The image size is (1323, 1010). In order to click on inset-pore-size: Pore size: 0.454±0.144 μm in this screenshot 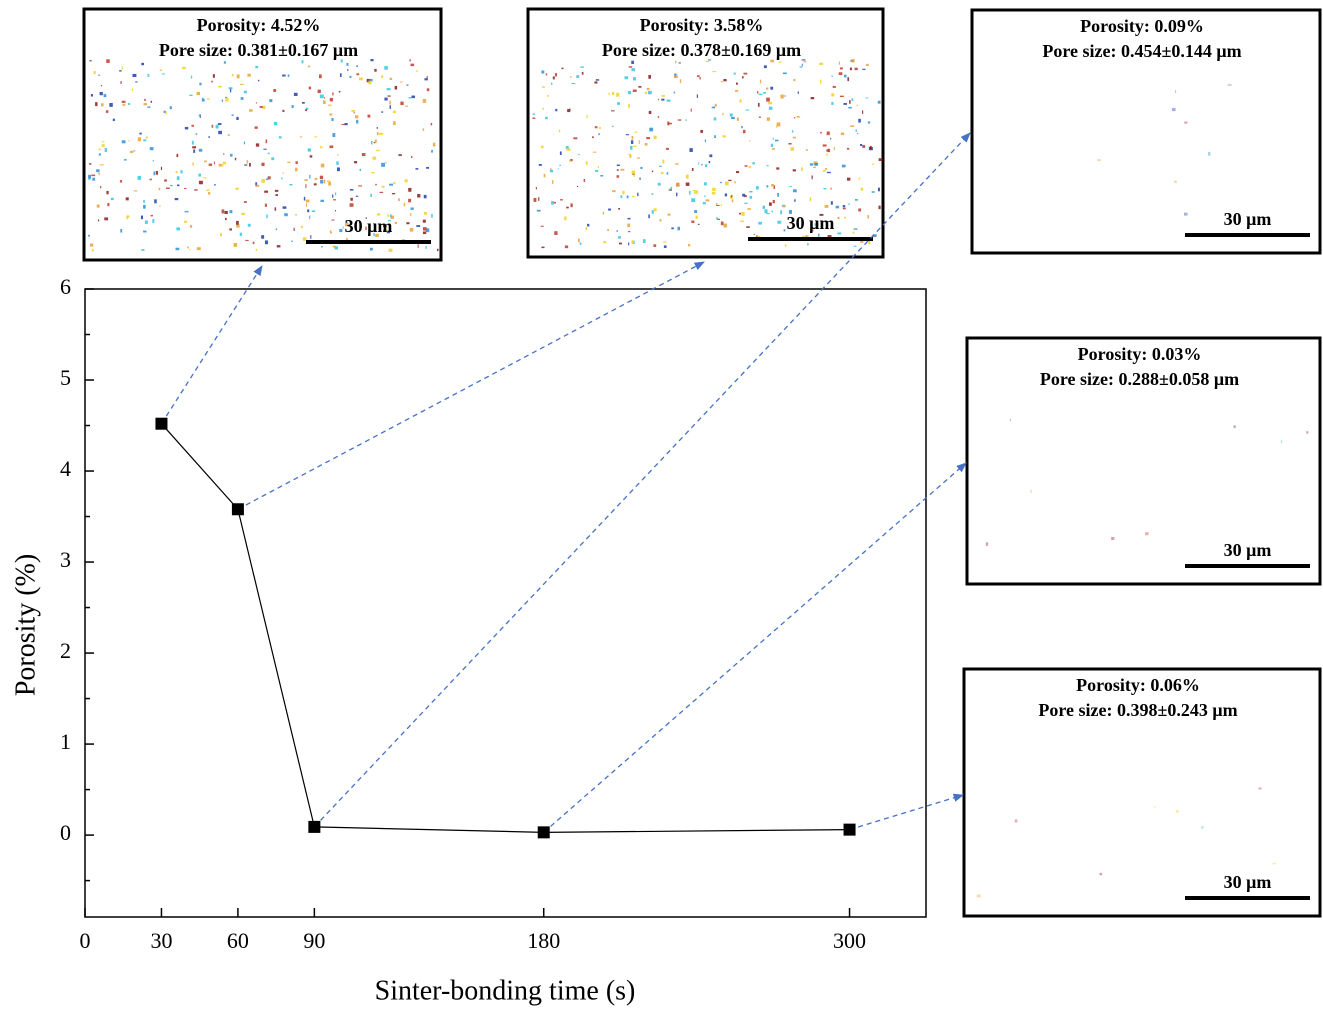, I will do `click(1141, 51)`.